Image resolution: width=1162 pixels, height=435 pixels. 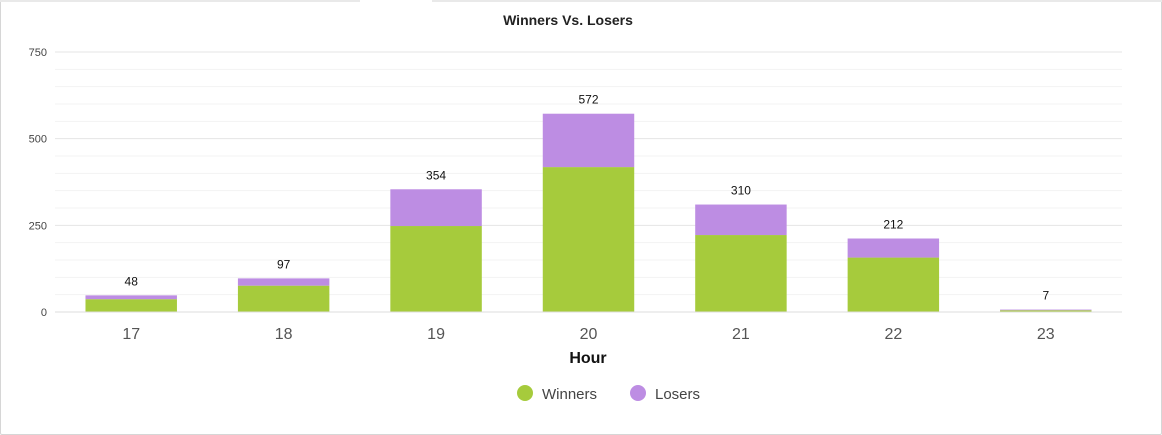 I want to click on legend-label: Losers, so click(x=677, y=394).